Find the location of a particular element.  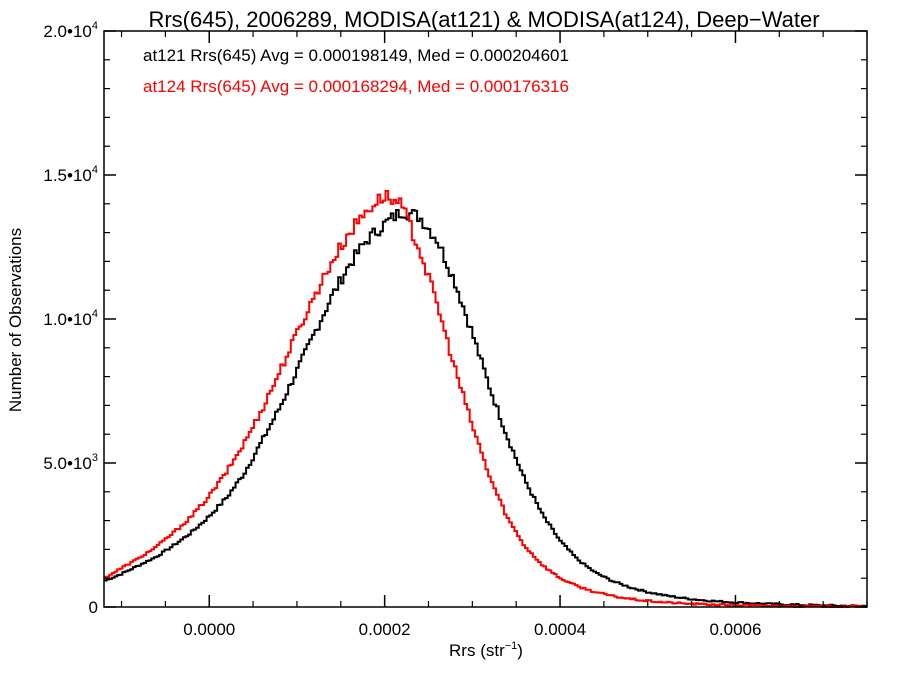

x-tick-label: 0.0006 is located at coordinates (735, 629).